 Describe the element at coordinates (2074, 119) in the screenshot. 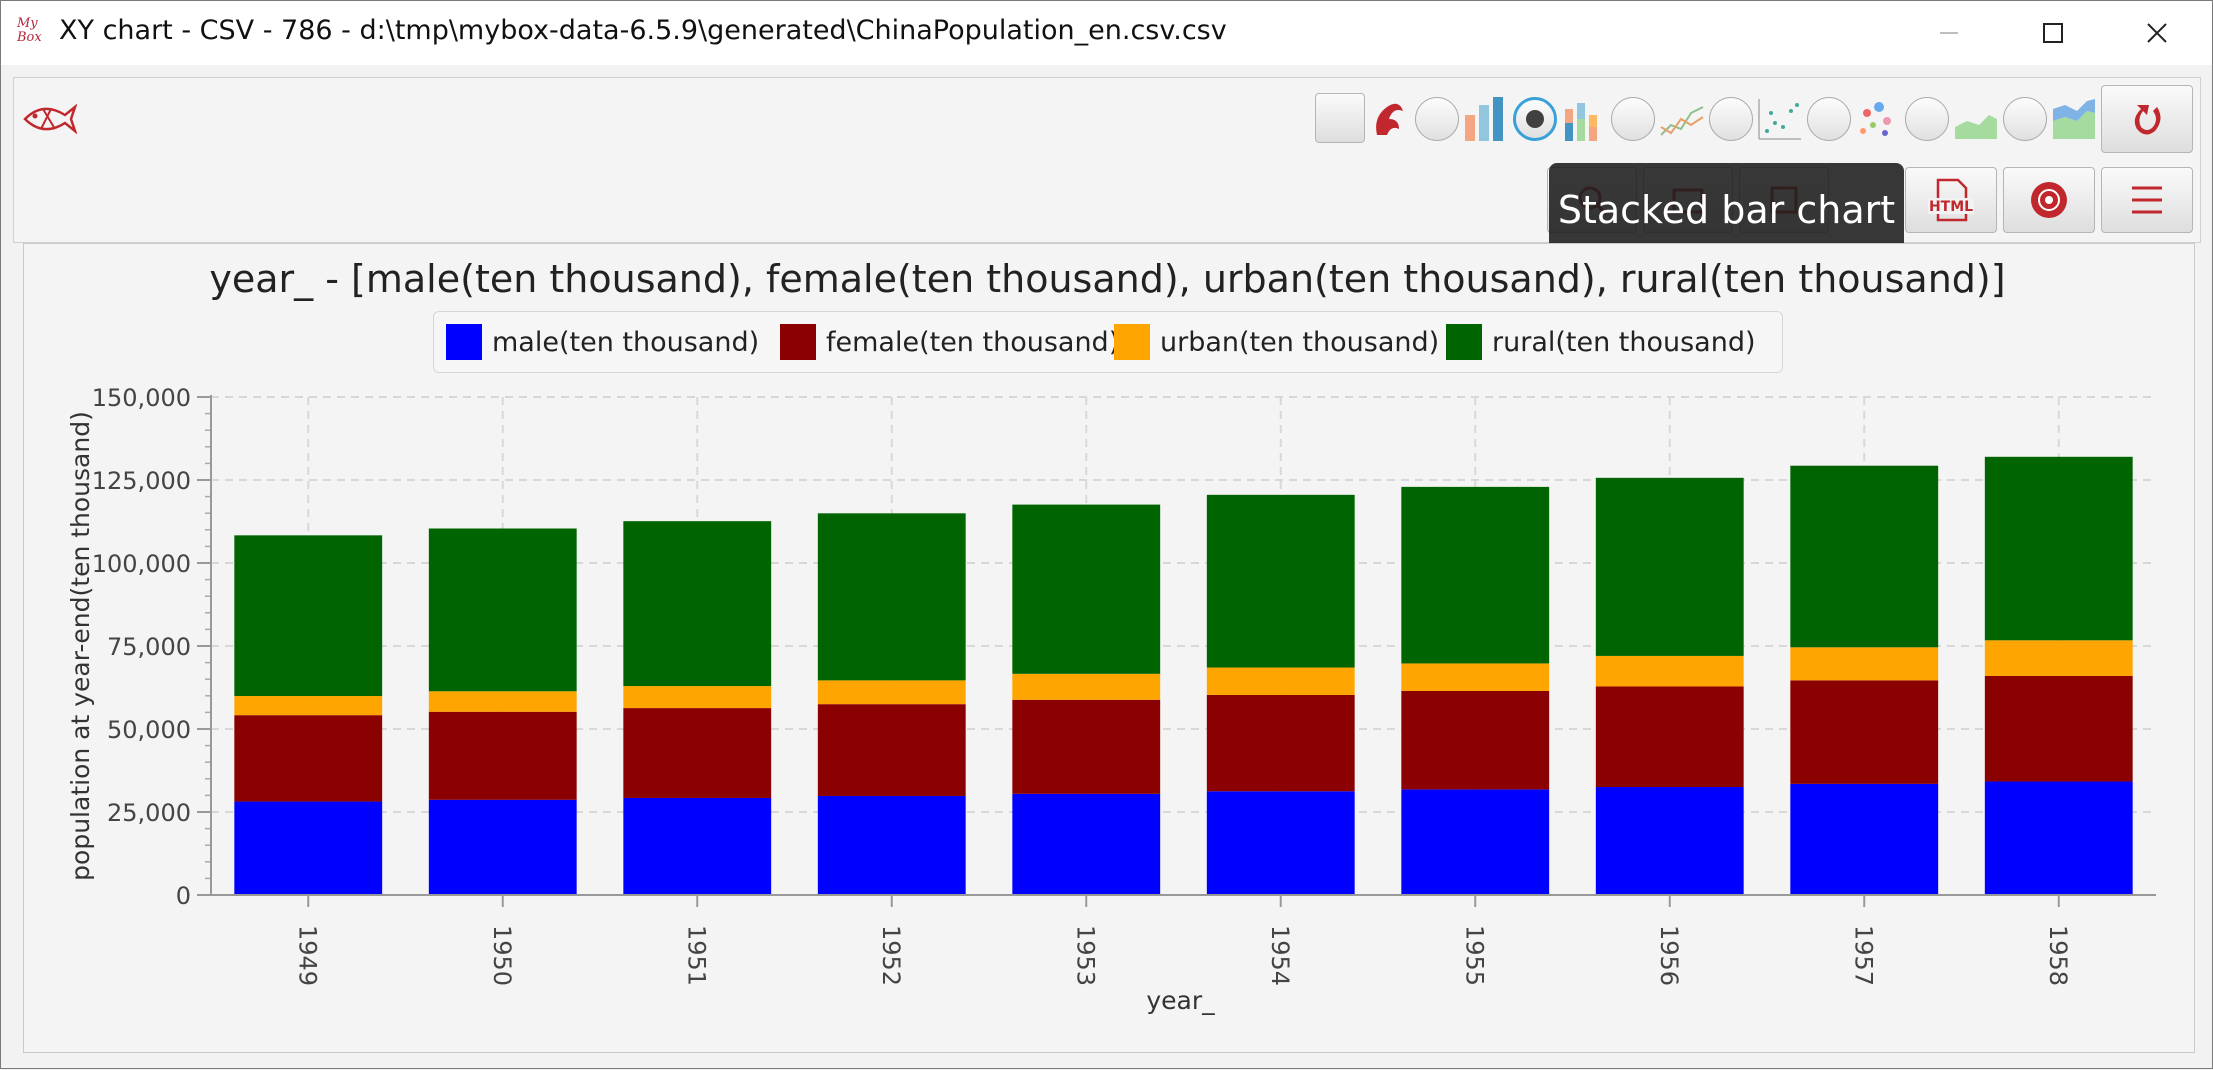

I see `stacked-area-chart-icon` at that location.